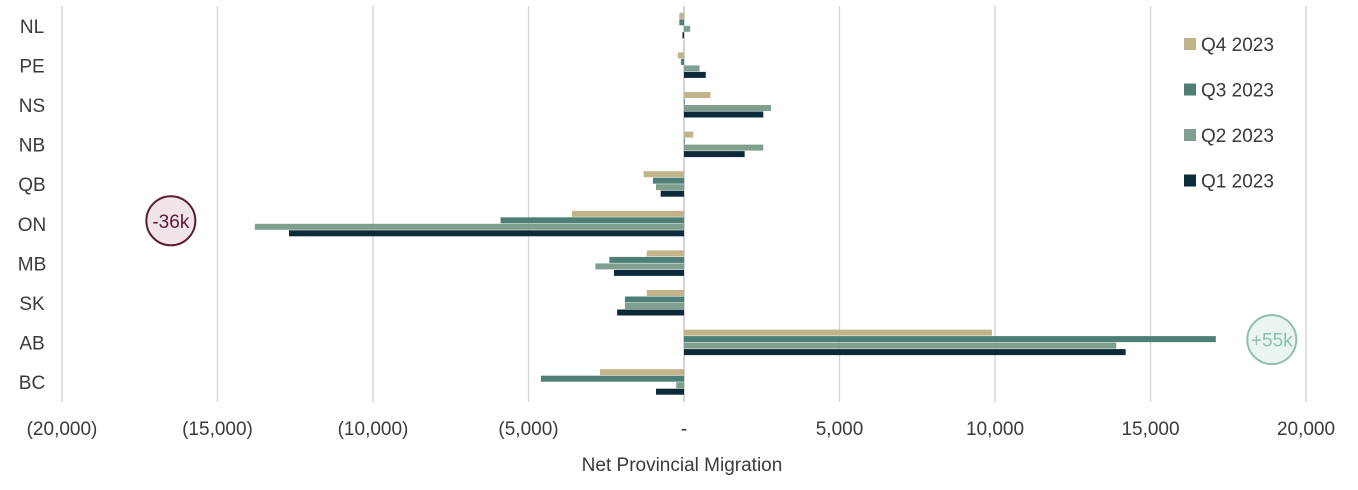 Image resolution: width=1358 pixels, height=490 pixels. I want to click on x-tick-label-: -, so click(684, 429).